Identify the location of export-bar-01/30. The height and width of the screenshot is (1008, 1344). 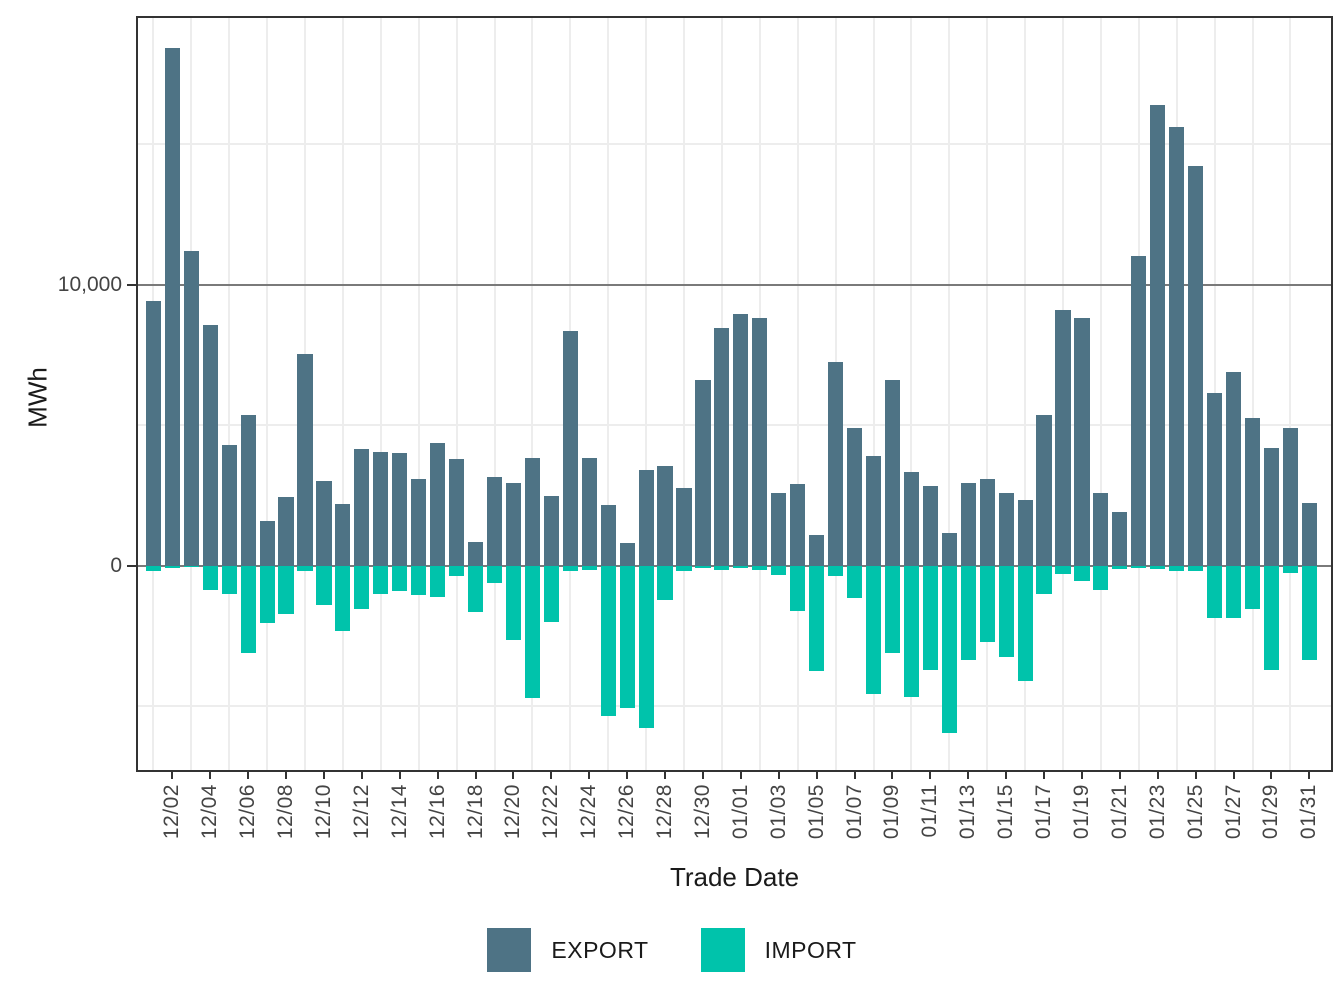
(1290, 497).